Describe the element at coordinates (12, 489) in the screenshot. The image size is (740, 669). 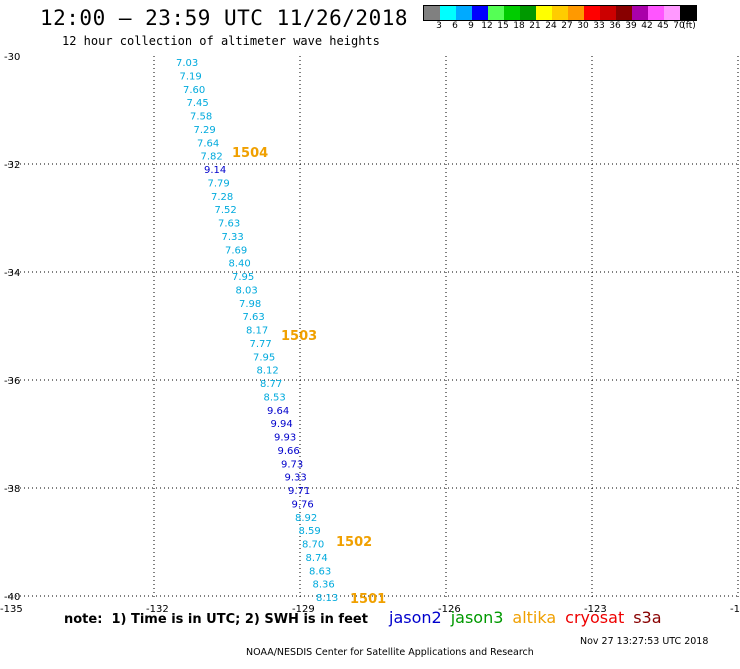
I see `latitude-label: -38` at that location.